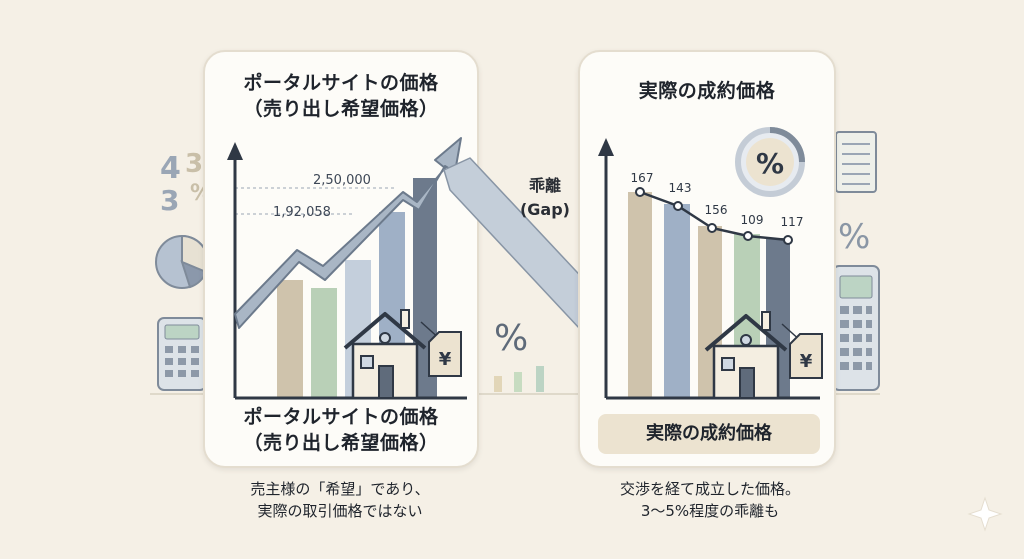 The image size is (1024, 559). I want to click on portal-price-bottom-title: ポータルサイトの価格, so click(341, 417).